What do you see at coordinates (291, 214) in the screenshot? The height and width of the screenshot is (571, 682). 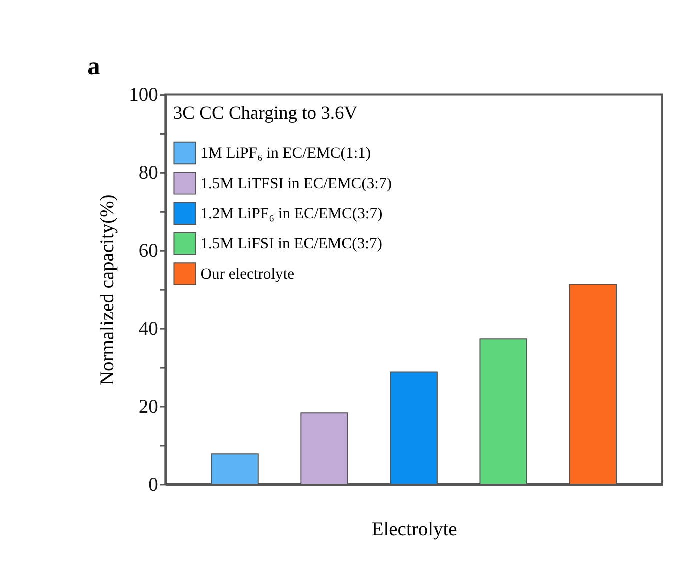 I see `legend-label: 1.2M LiPF₆ in EC/EMC(3:7)` at bounding box center [291, 214].